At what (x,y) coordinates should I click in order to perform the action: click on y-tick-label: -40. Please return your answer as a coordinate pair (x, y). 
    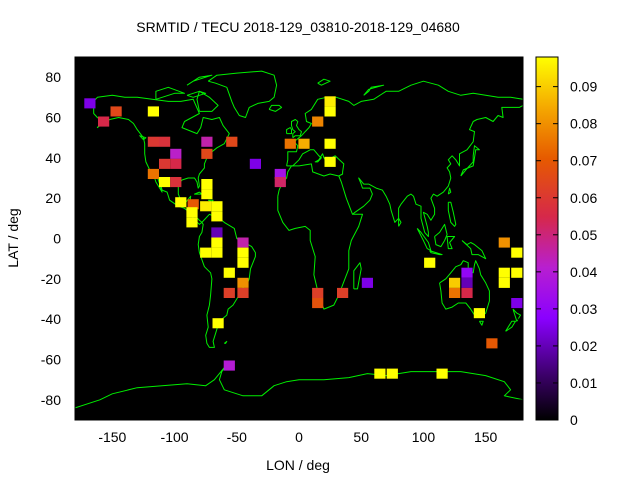
    Looking at the image, I should click on (51, 319).